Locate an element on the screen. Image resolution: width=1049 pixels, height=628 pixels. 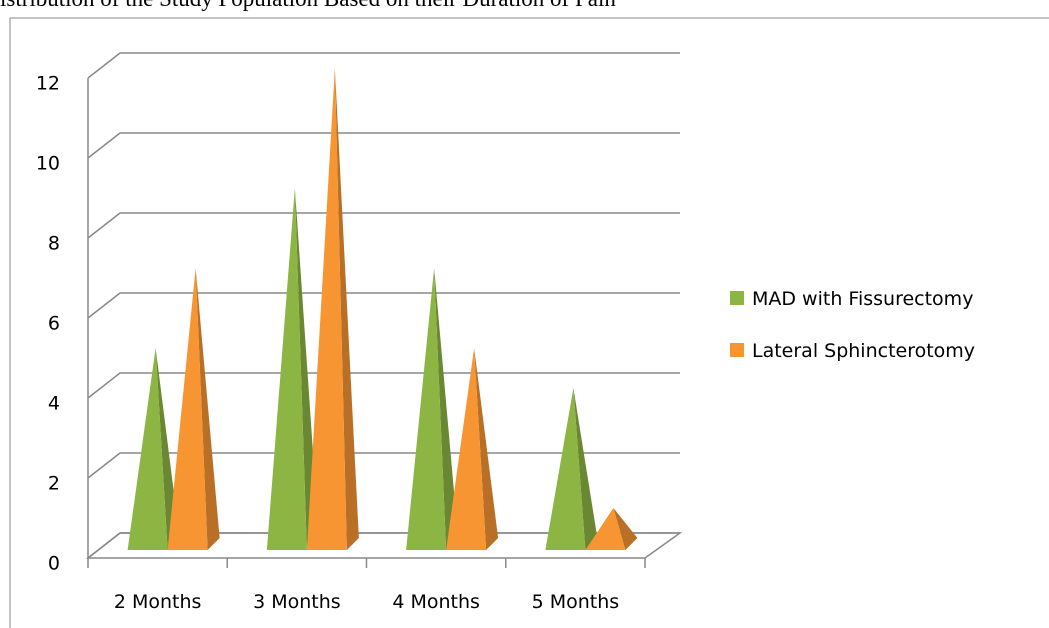
legend-label: Lateral Sphincterotomy is located at coordinates (863, 351).